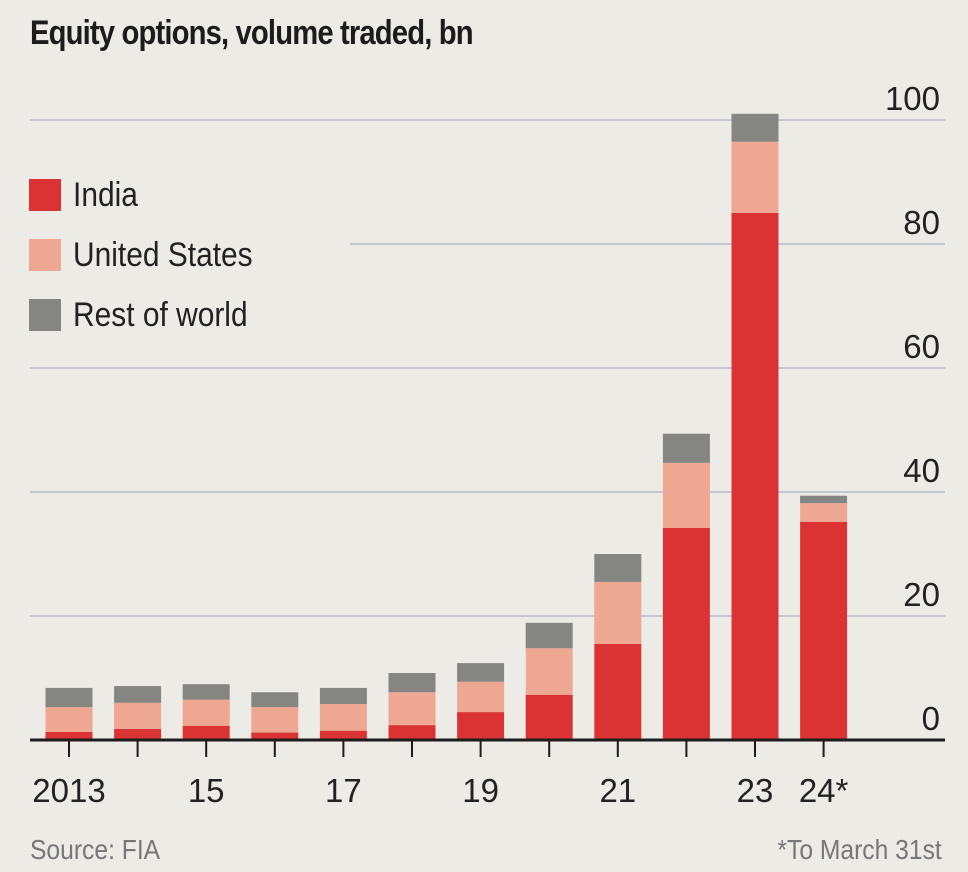  Describe the element at coordinates (480, 790) in the screenshot. I see `x-tick-label-2019: 19` at that location.